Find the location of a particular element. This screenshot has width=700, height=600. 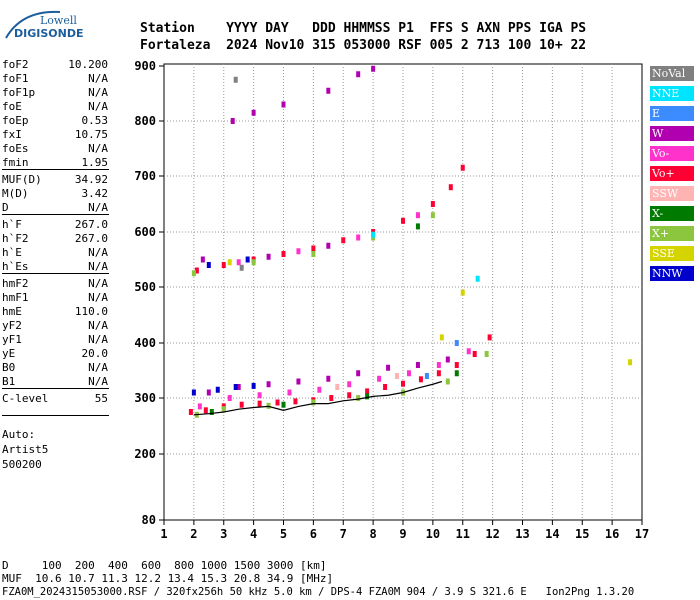

x-tick-label: 17 is located at coordinates (642, 534).